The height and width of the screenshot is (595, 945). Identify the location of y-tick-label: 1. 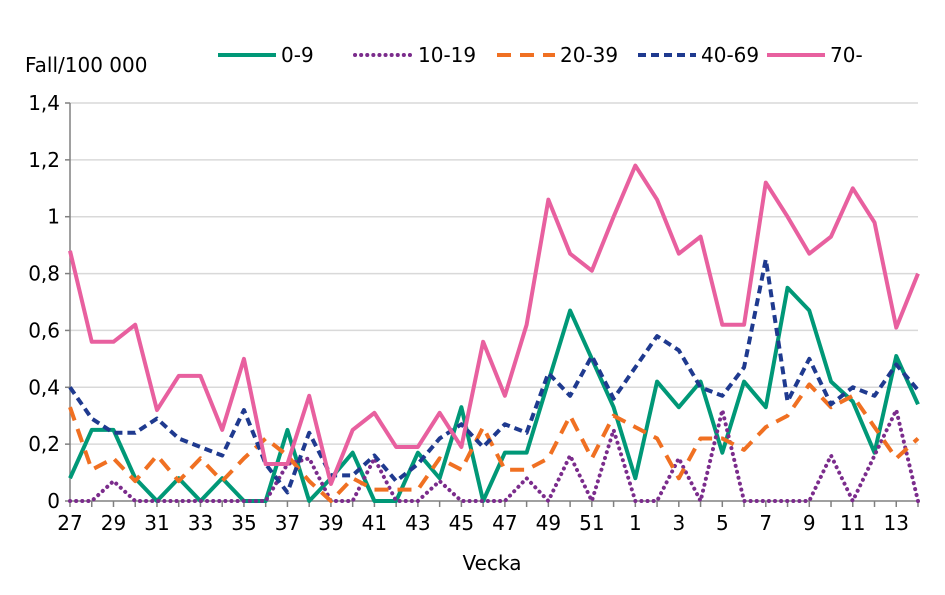
(53, 217).